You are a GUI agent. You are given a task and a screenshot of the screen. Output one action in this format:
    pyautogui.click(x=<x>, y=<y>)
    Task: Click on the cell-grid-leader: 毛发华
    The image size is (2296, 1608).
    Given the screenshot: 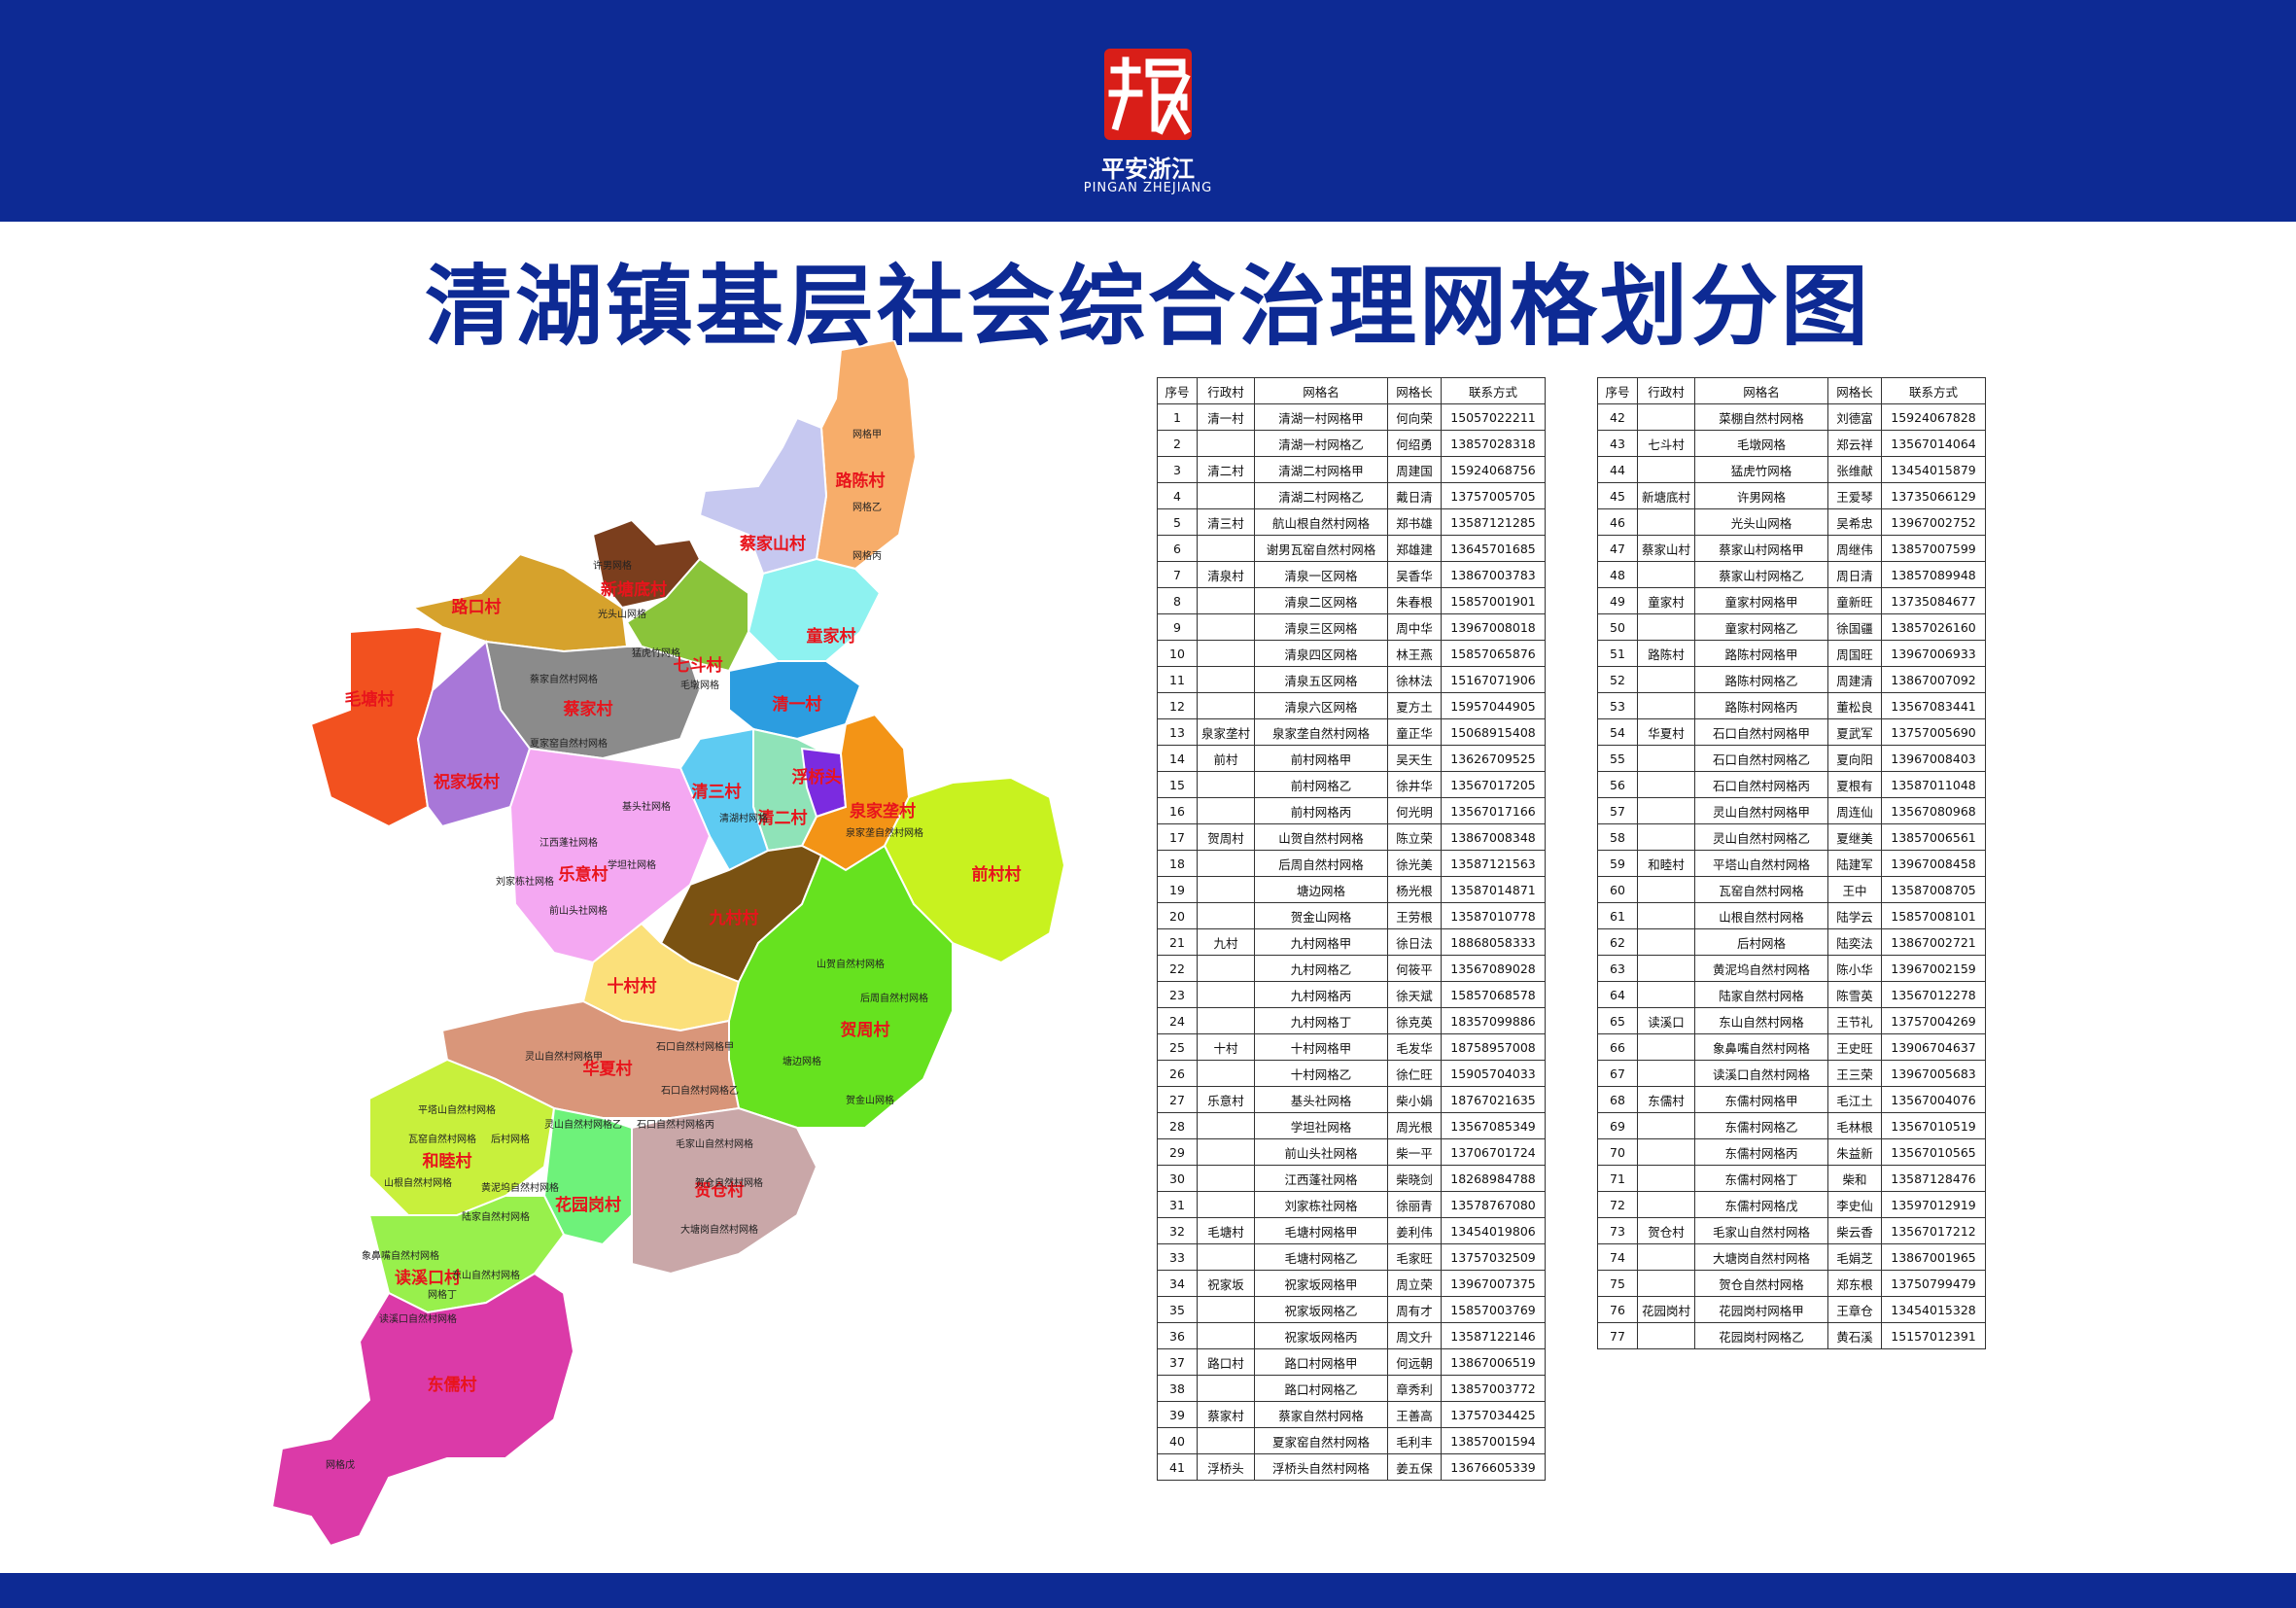 What is the action you would take?
    pyautogui.click(x=1414, y=1047)
    